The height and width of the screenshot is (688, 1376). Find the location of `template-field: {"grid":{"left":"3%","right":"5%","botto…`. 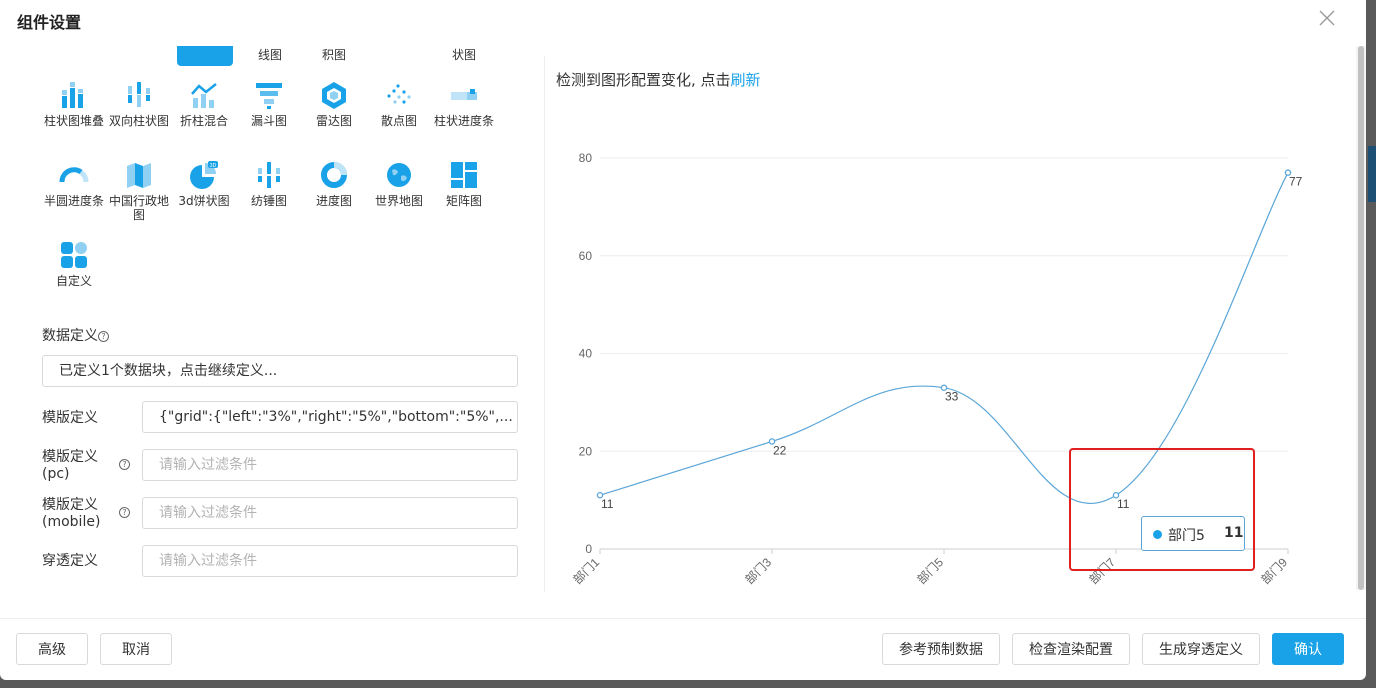

template-field: {"grid":{"left":"3%","right":"5%","botto… is located at coordinates (330, 417).